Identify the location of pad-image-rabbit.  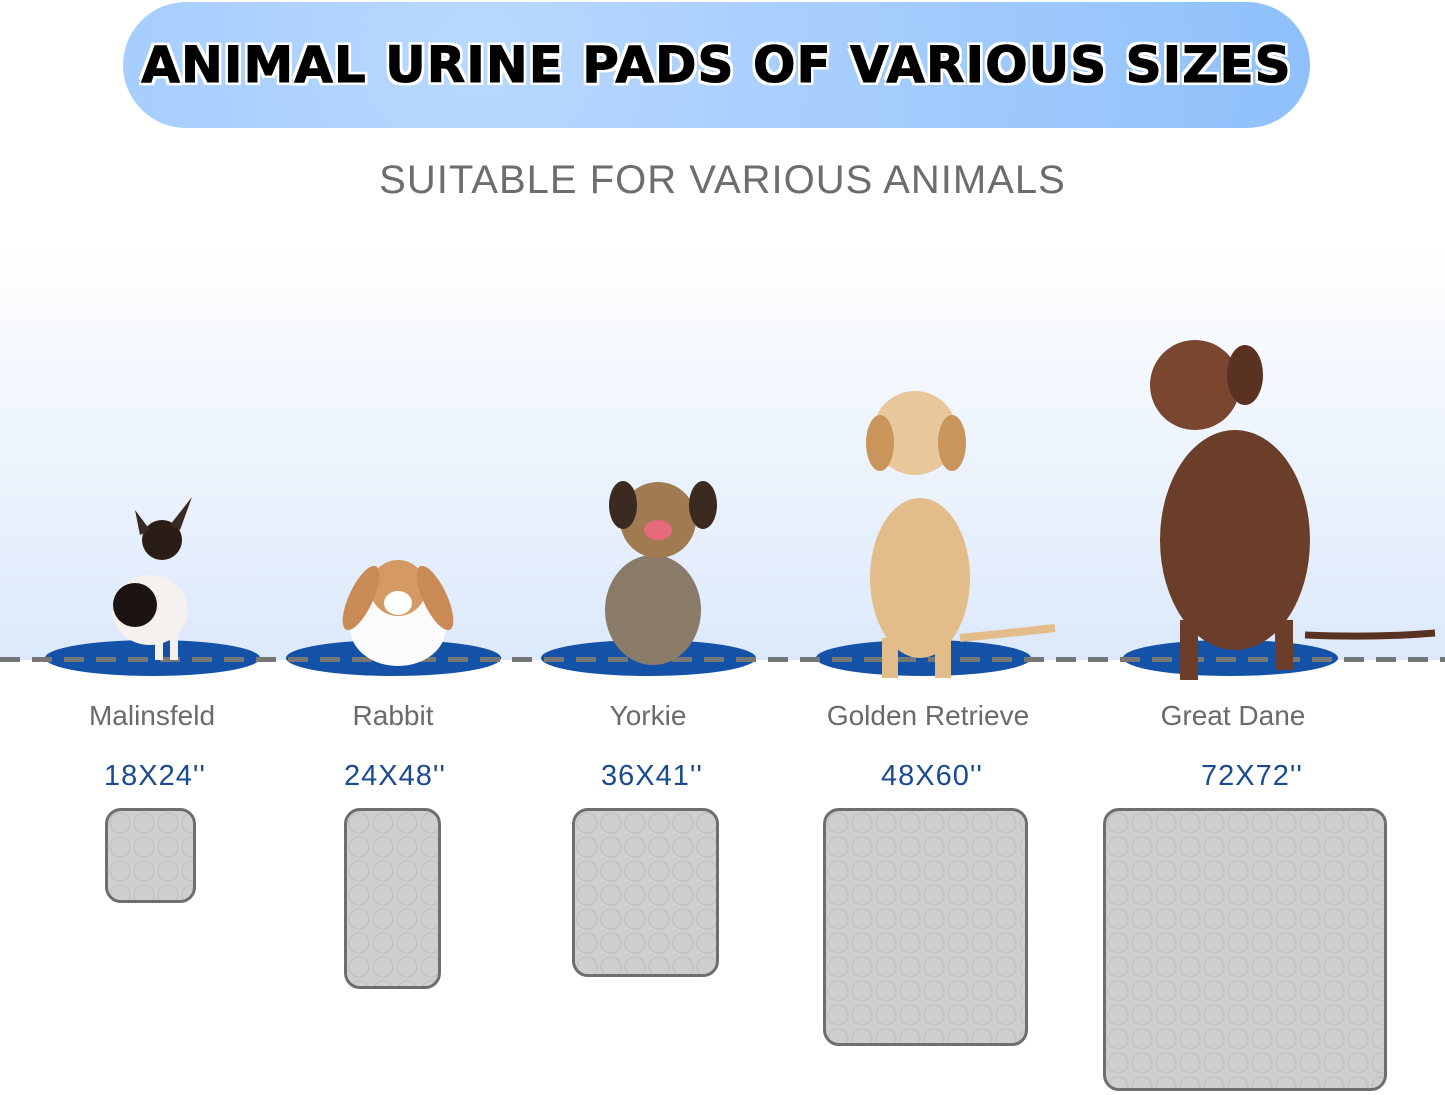
(392, 898).